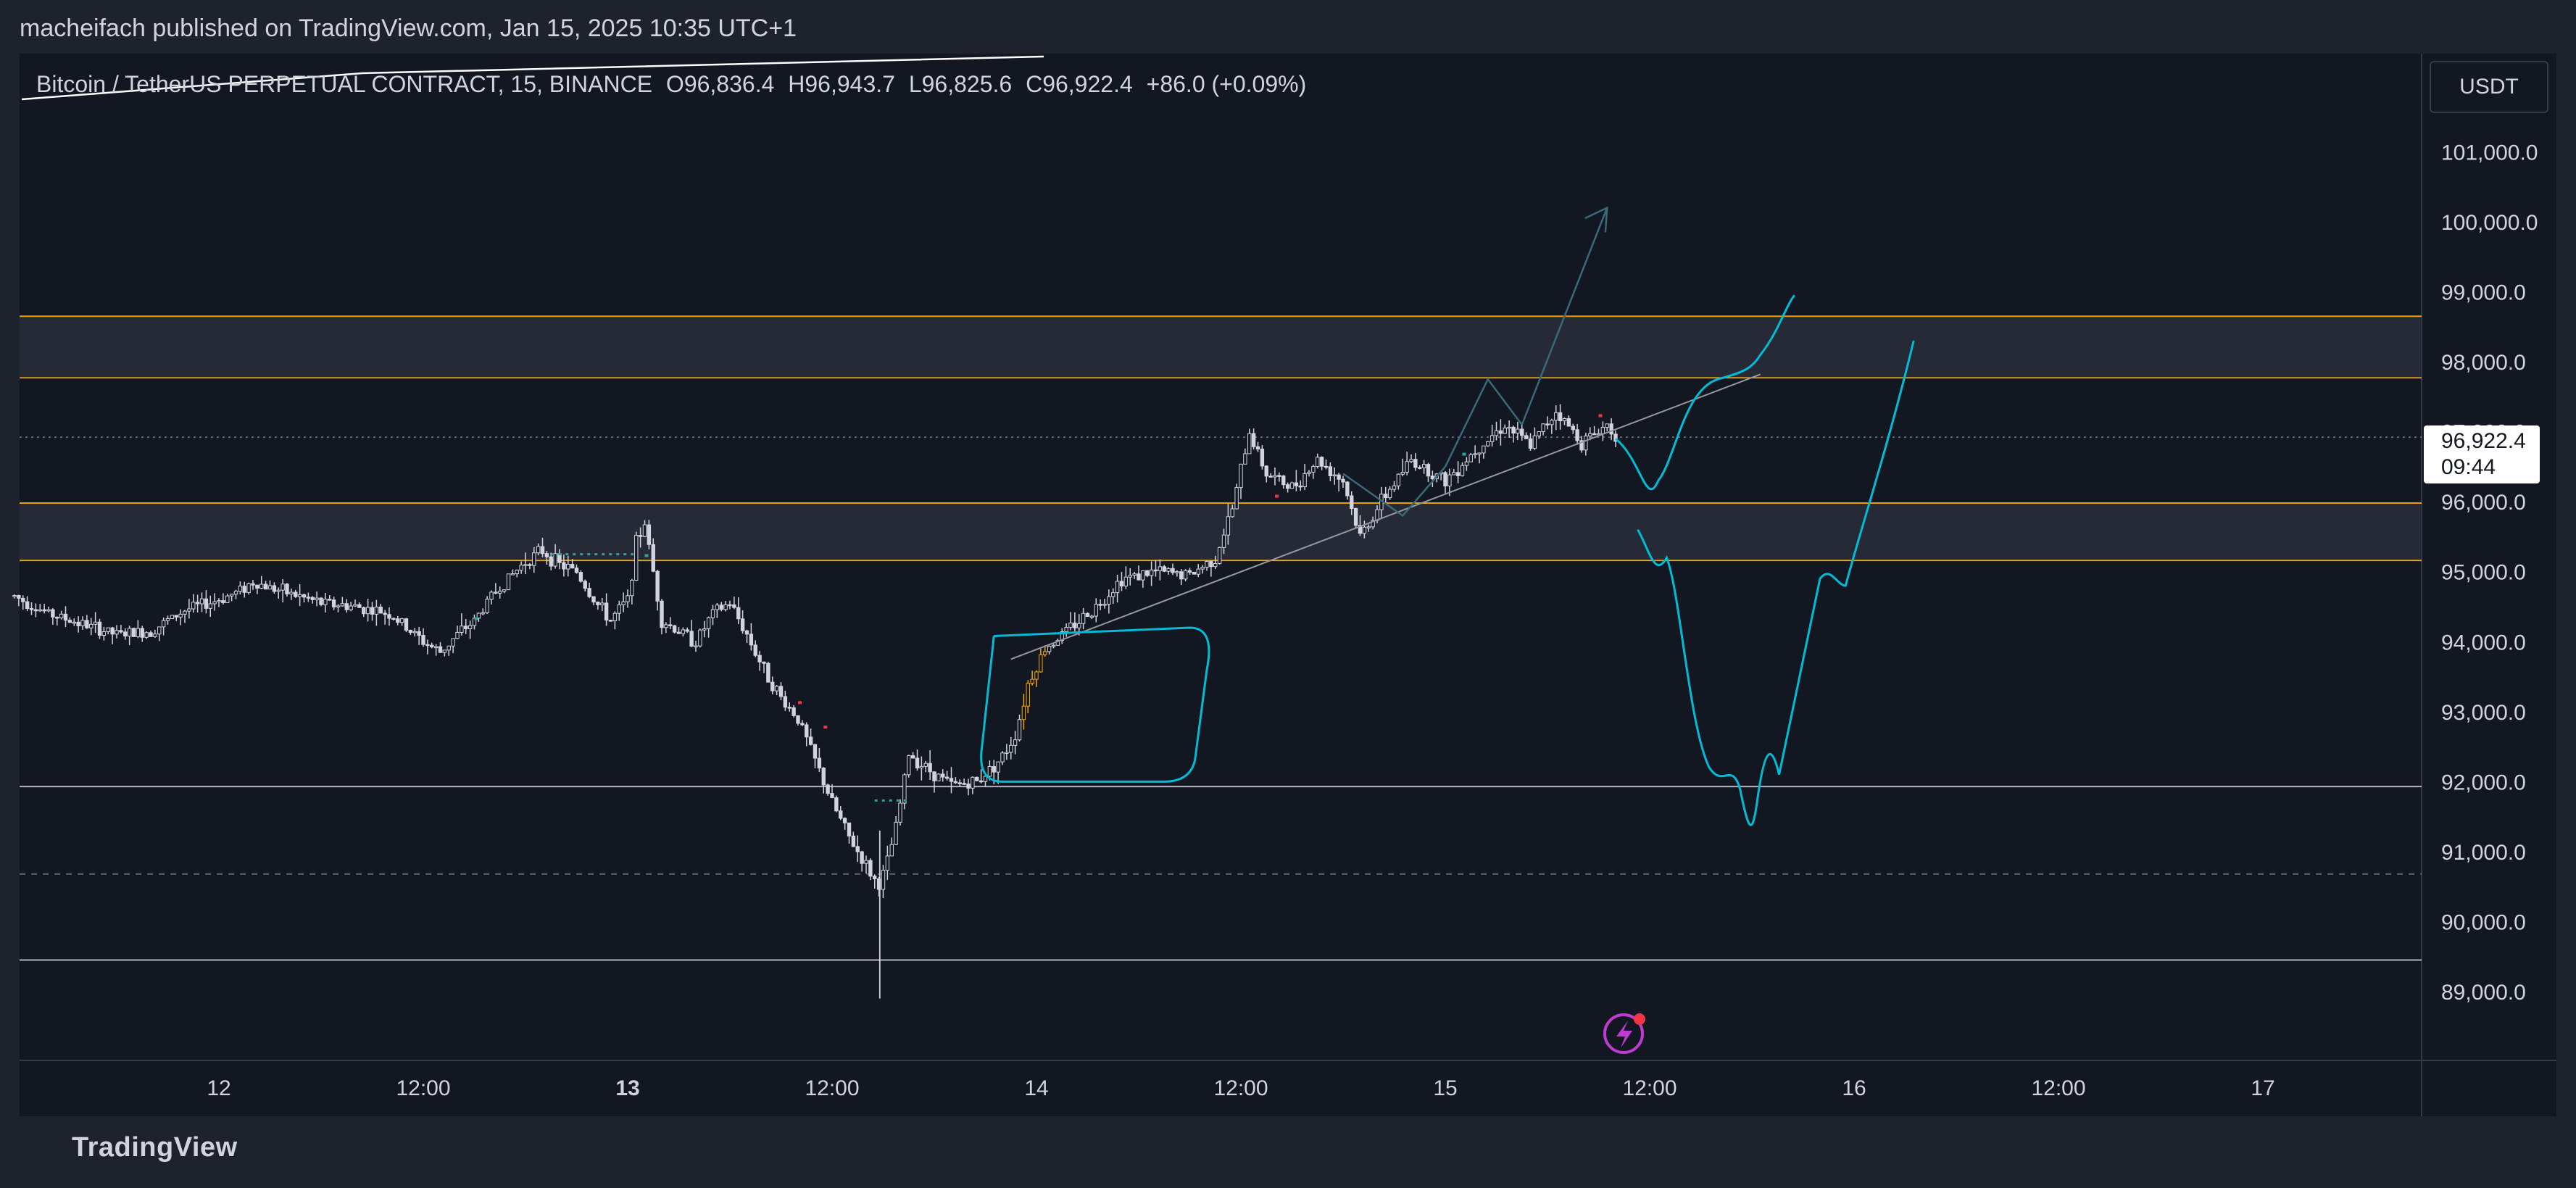 This screenshot has width=2576, height=1188. Describe the element at coordinates (2482, 454) in the screenshot. I see `last-price-tag: 96,922.4 09:44` at that location.